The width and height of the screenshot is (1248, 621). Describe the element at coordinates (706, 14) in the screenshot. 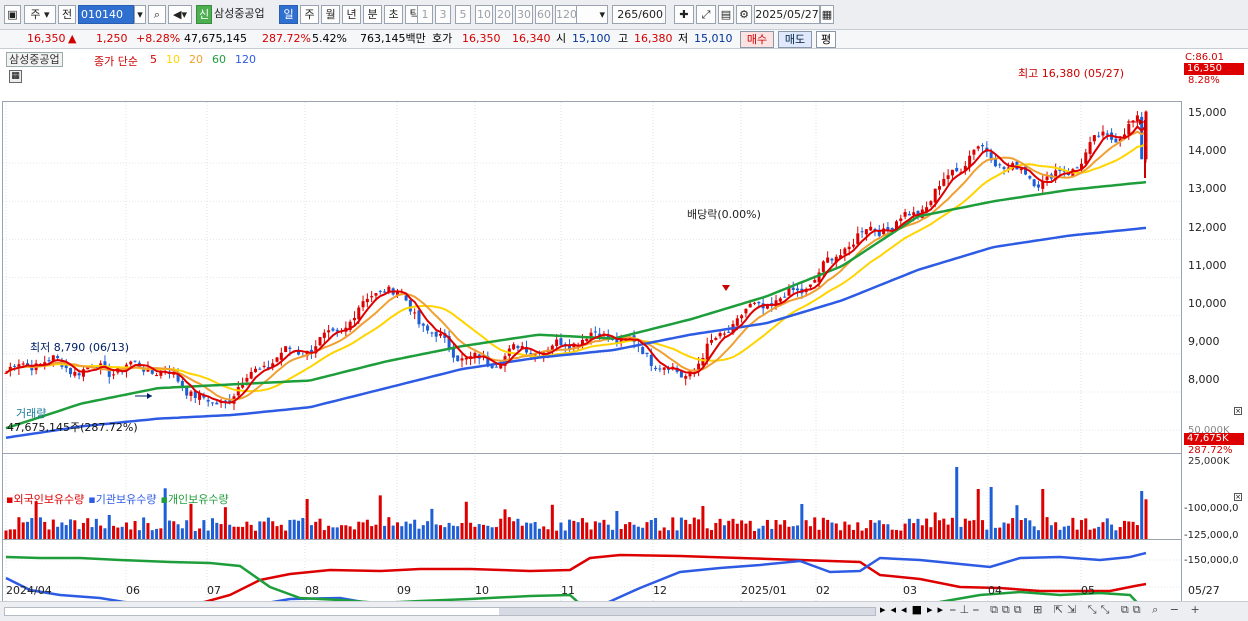

I see `draw-tool-icon: ⤢` at that location.